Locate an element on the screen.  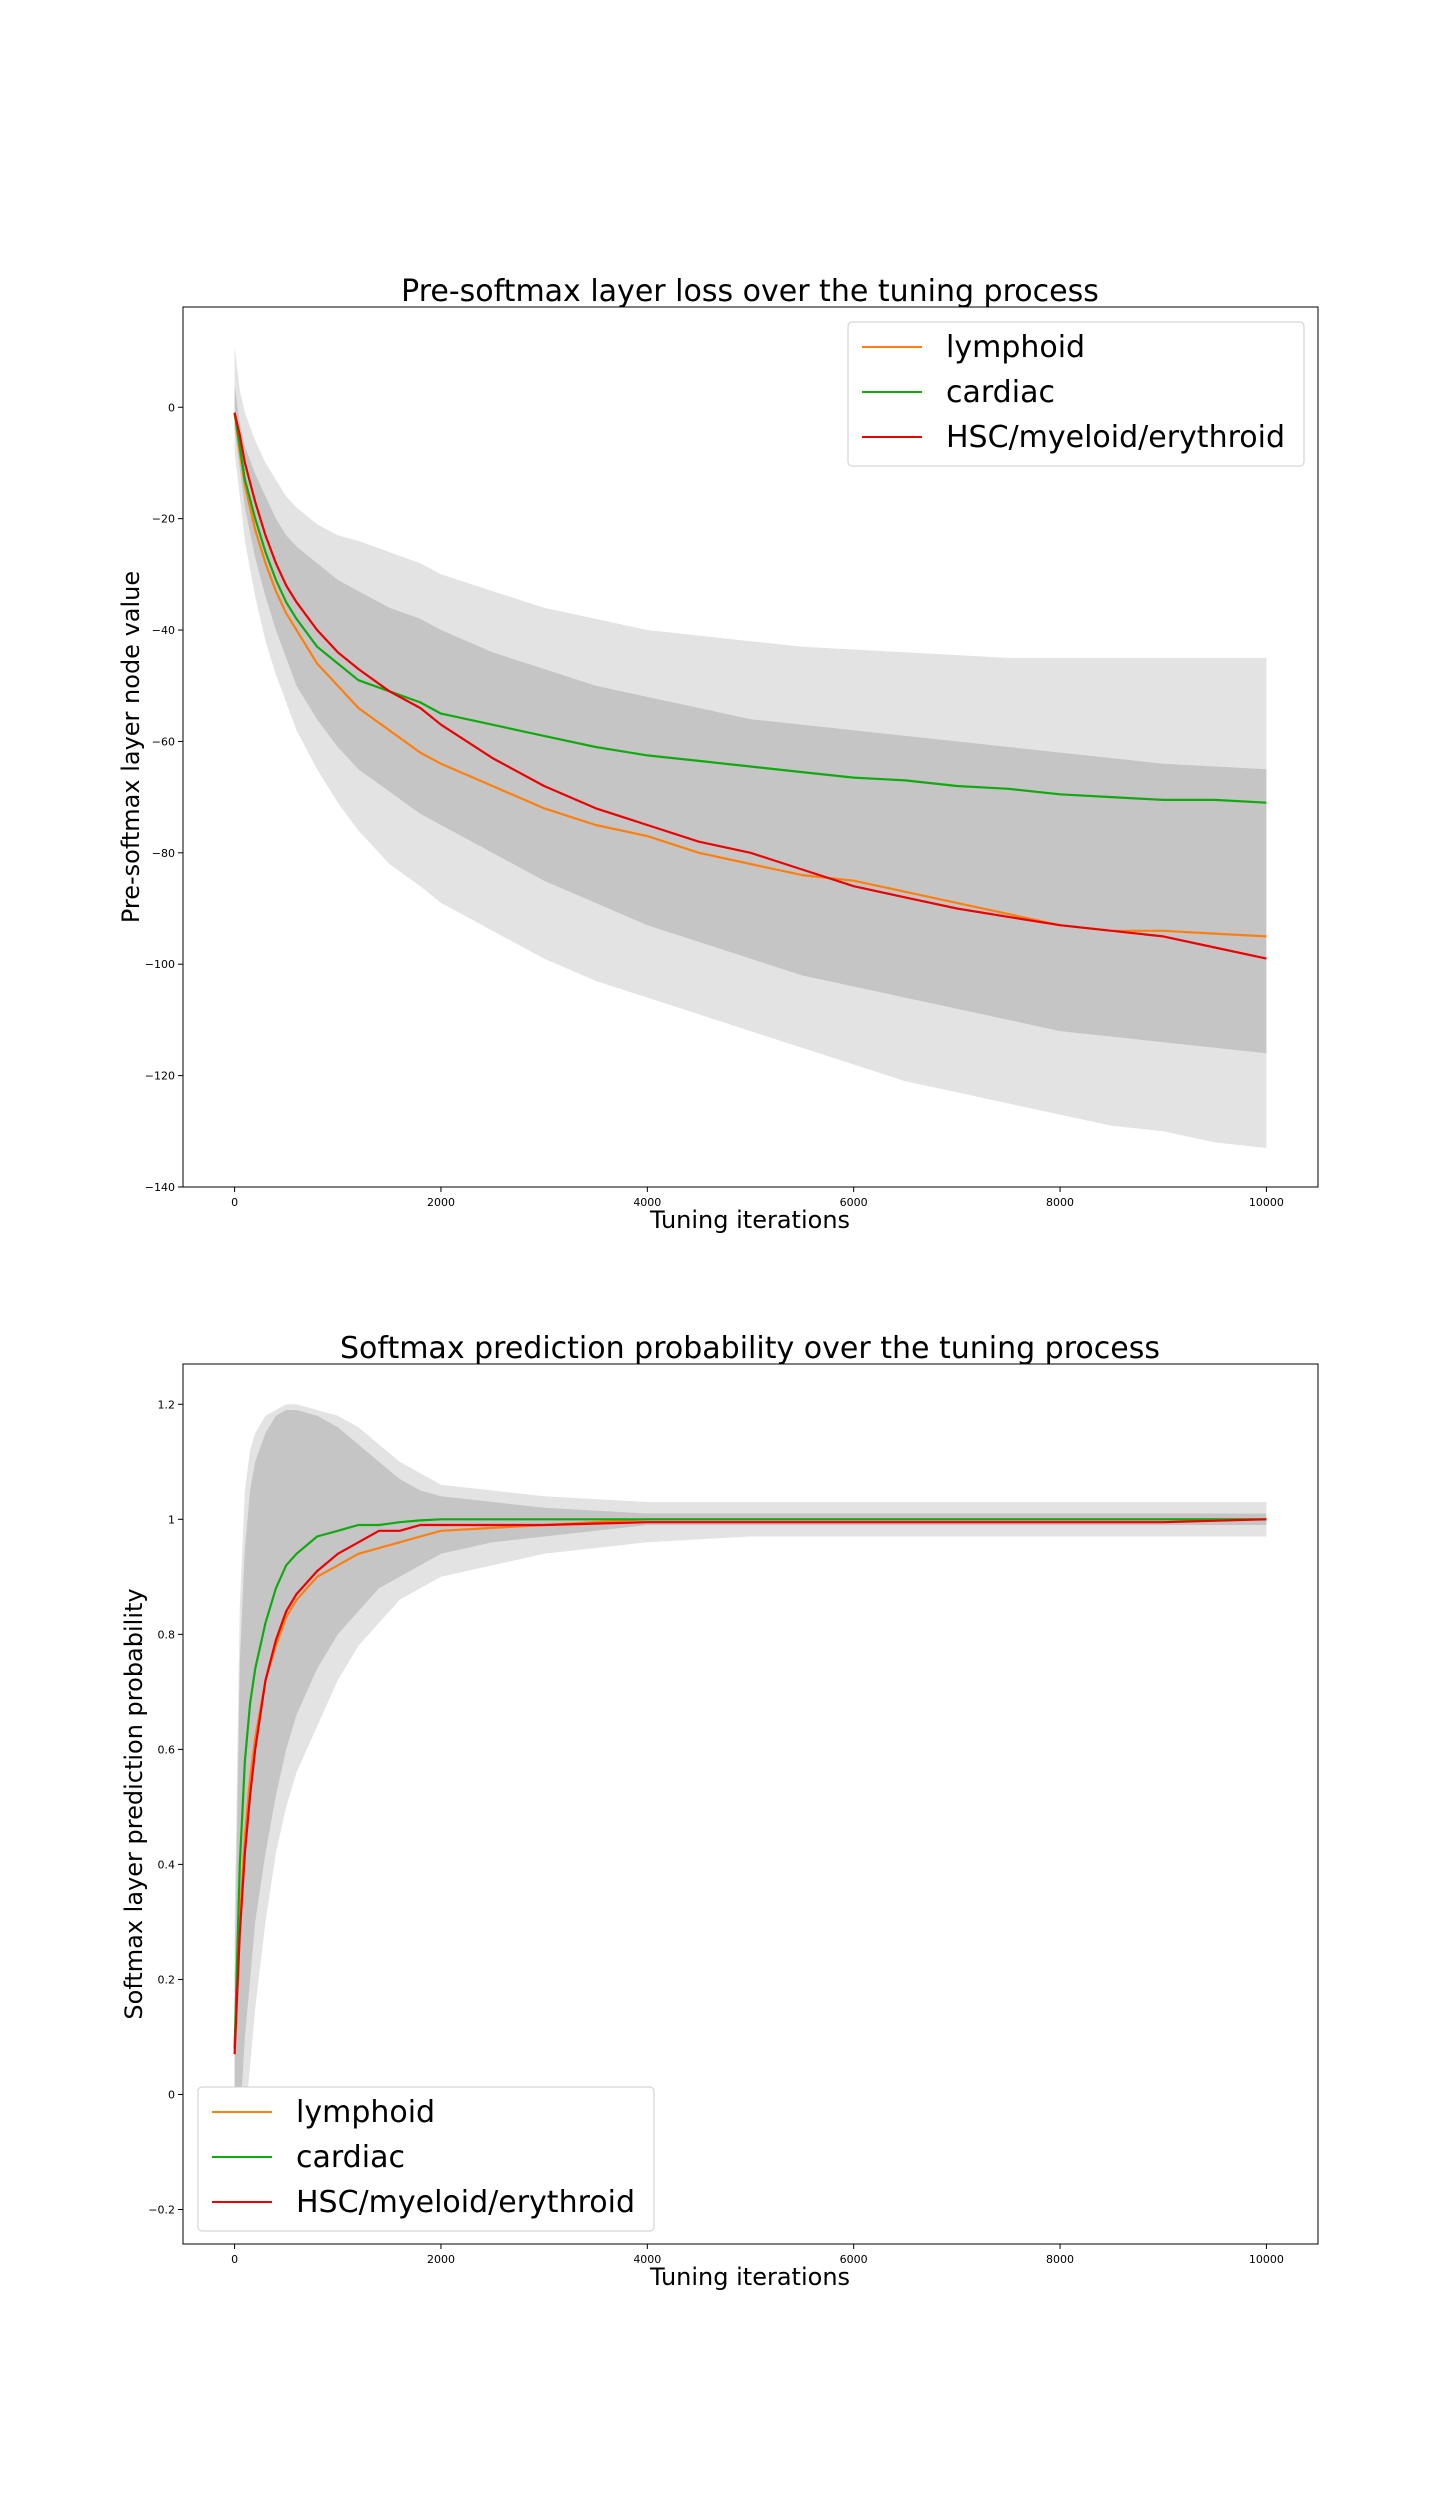
y-axis-label: Pre-softmax layer node value is located at coordinates (131, 747).